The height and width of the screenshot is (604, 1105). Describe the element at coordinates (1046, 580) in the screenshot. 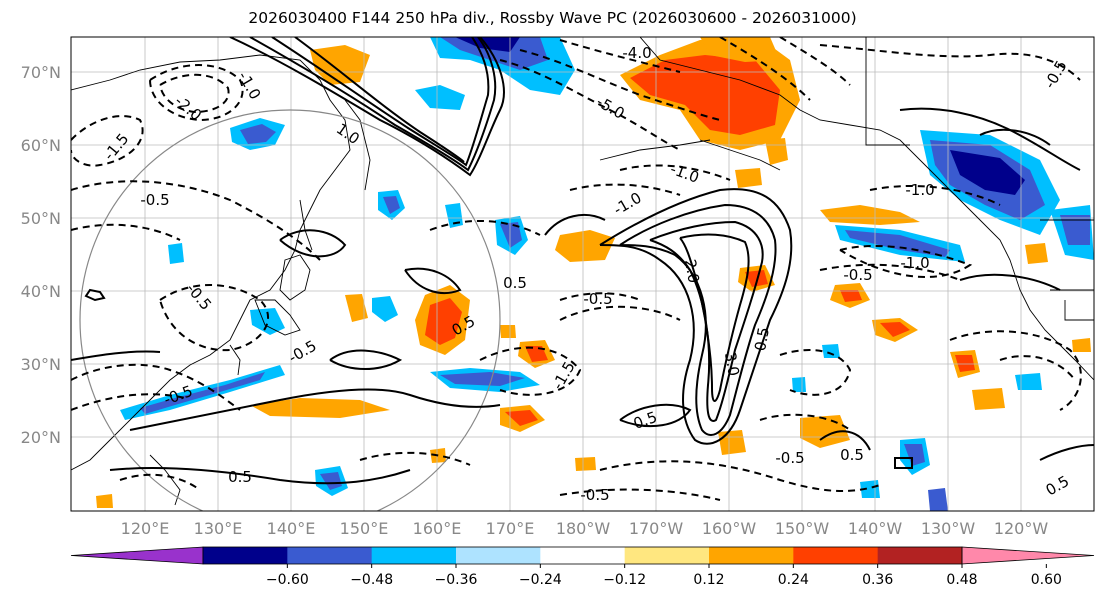

I see `colorbar-tick-label: 0.60` at that location.